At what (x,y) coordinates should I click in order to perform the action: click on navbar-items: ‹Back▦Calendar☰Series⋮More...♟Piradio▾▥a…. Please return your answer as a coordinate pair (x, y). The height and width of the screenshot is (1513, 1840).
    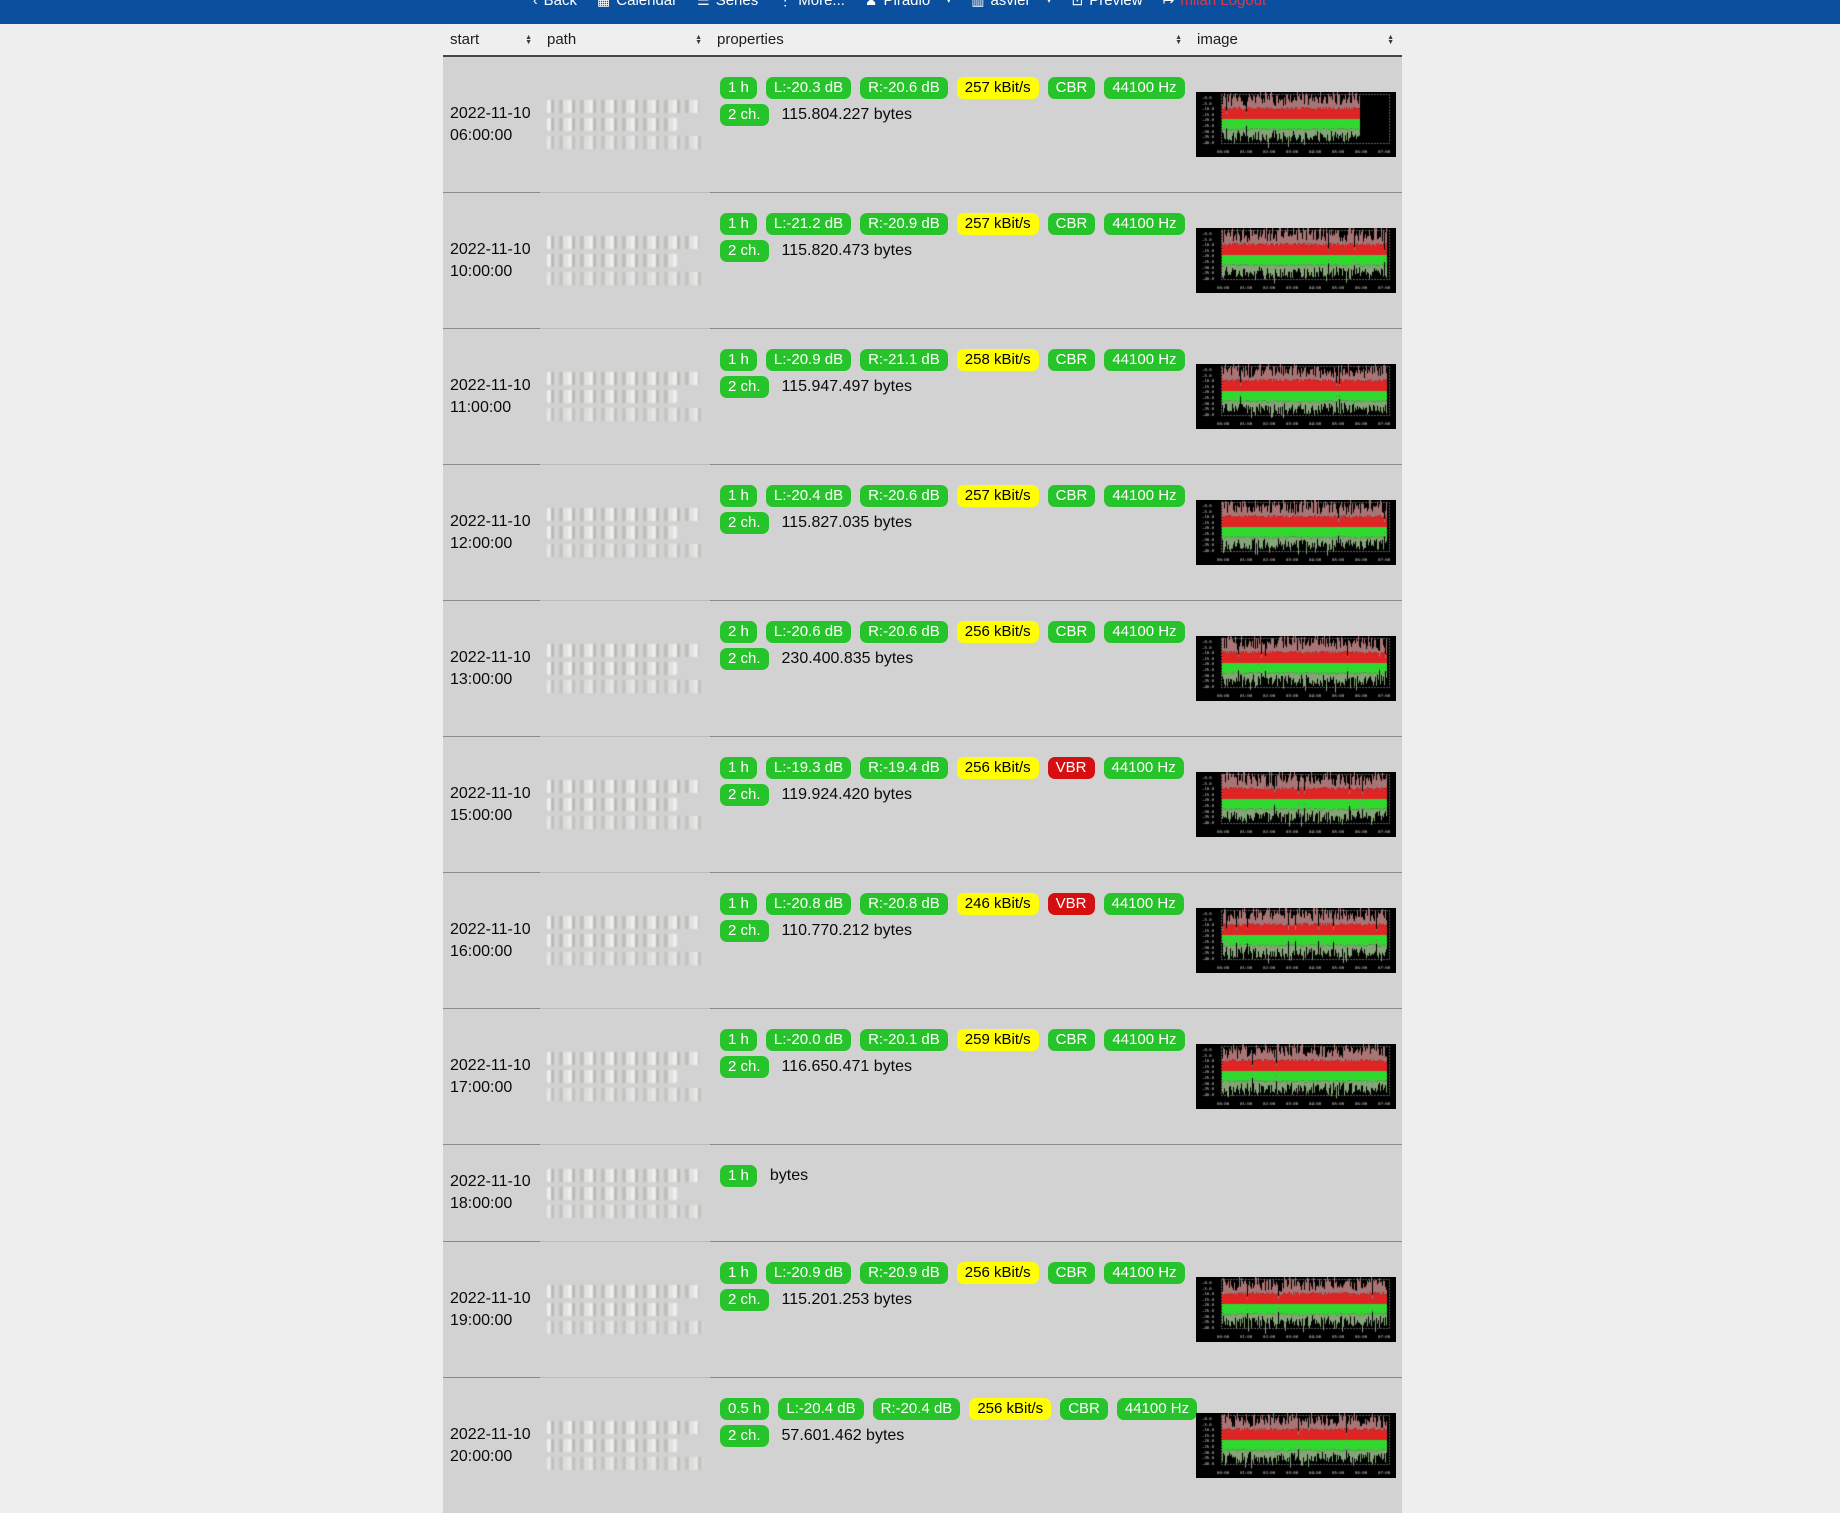
    Looking at the image, I should click on (899, 10).